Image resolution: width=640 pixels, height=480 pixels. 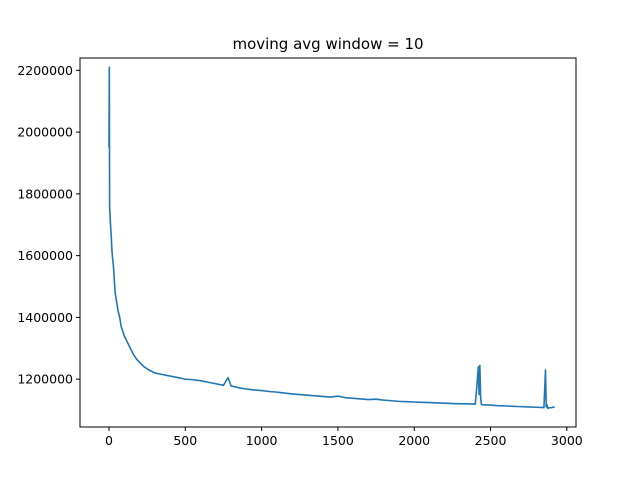 What do you see at coordinates (262, 440) in the screenshot?
I see `x-tick-label: 1000` at bounding box center [262, 440].